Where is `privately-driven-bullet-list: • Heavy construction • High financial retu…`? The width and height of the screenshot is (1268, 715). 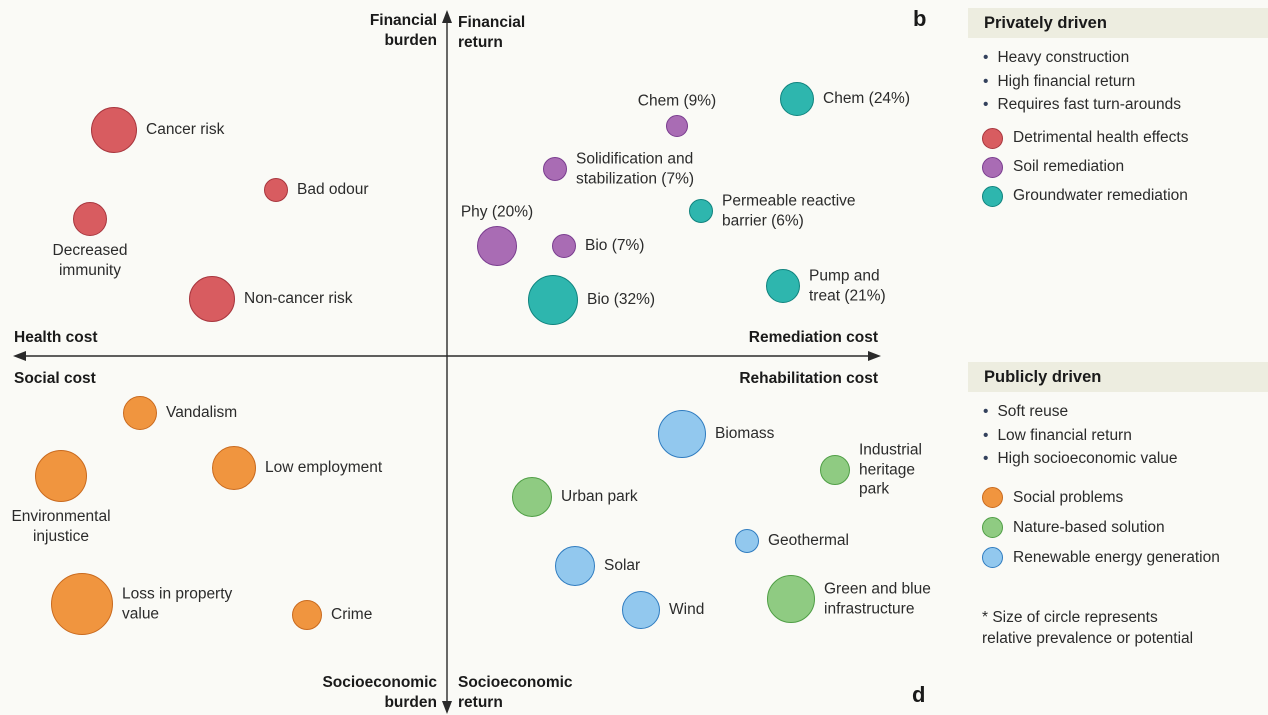 privately-driven-bullet-list: • Heavy construction • High financial retu… is located at coordinates (1118, 81).